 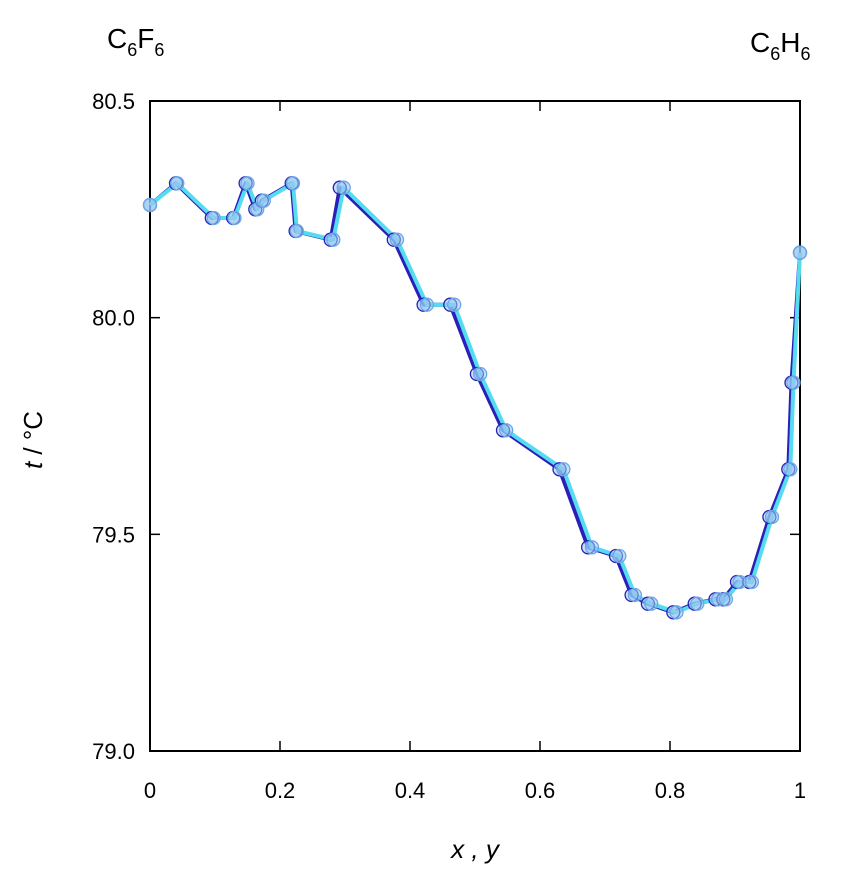 What do you see at coordinates (132, 50) in the screenshot?
I see `left-component-sub1: 6` at bounding box center [132, 50].